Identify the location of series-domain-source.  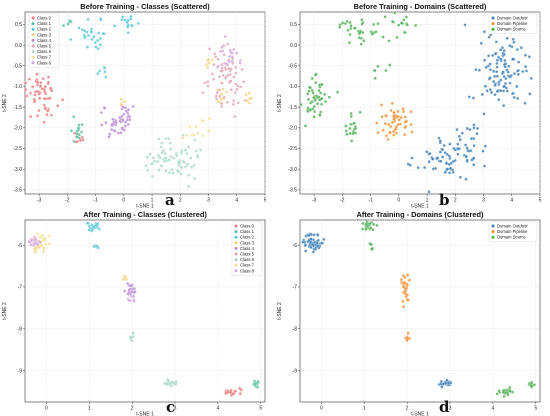
(358, 77).